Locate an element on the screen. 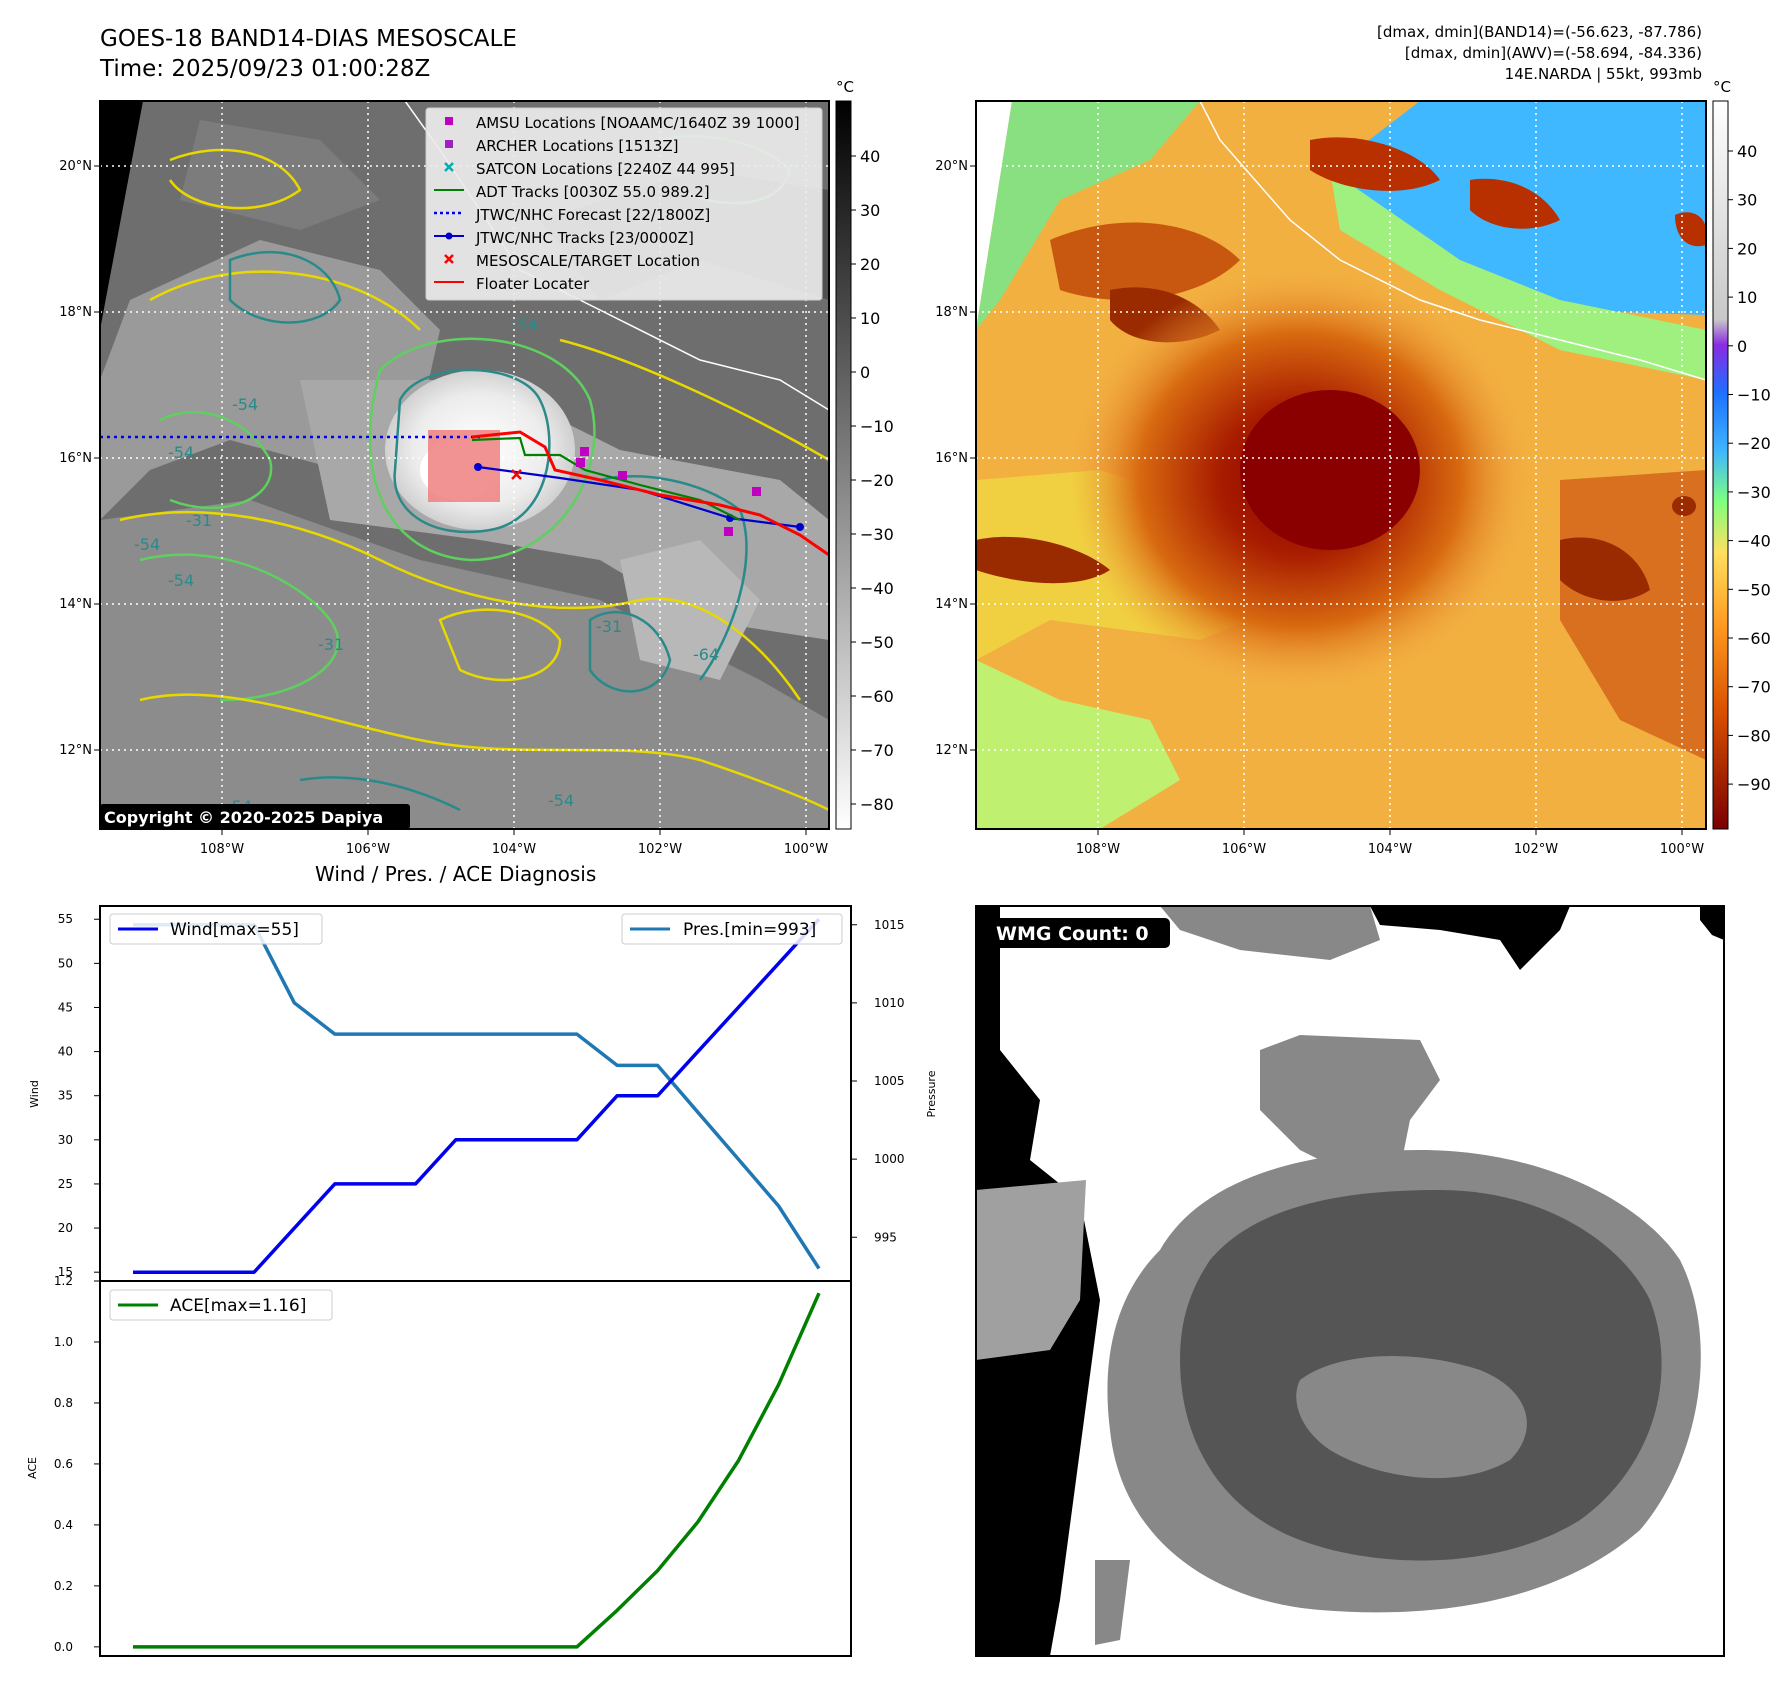  ace-tick-label: 0.4 is located at coordinates (63, 1525).